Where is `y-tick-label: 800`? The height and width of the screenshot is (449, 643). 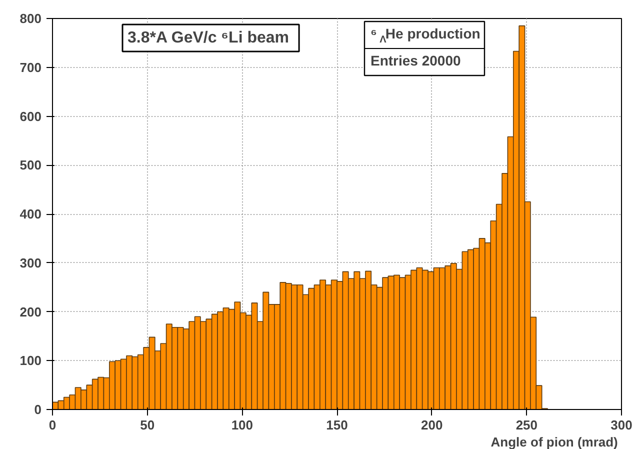 y-tick-label: 800 is located at coordinates (31, 18).